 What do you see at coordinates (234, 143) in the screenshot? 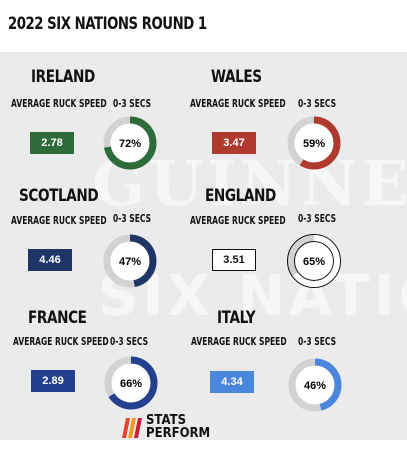
I see `speed-value: 3.47` at bounding box center [234, 143].